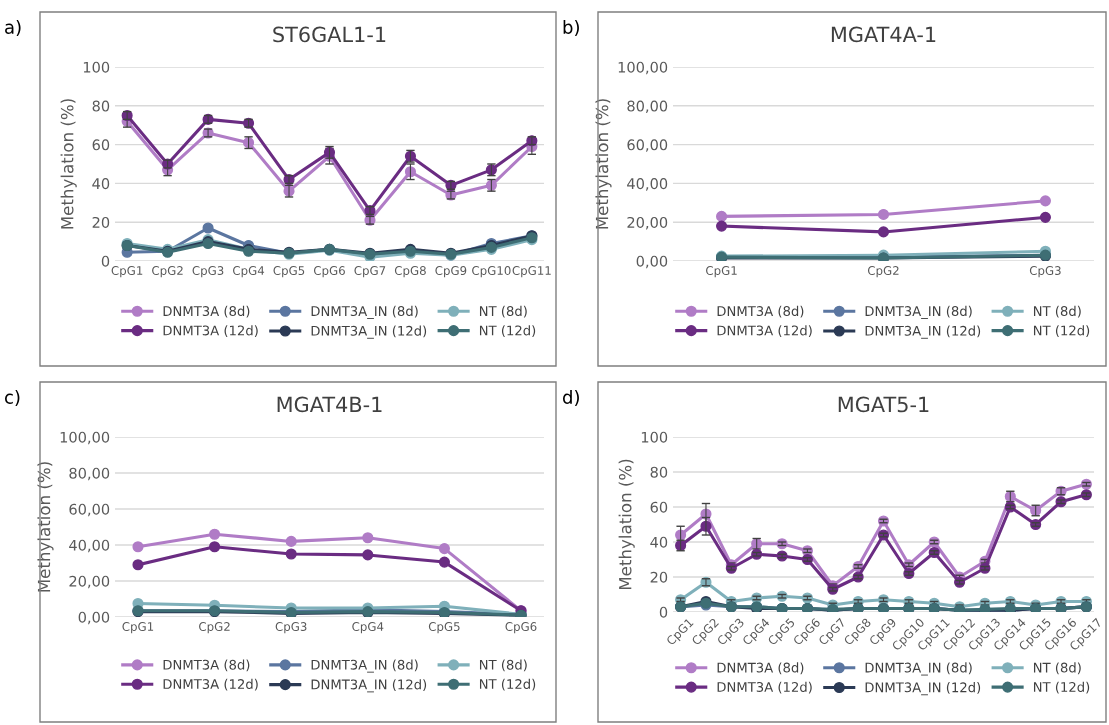 This screenshot has width=1109, height=725. I want to click on text: a), so click(13, 28).